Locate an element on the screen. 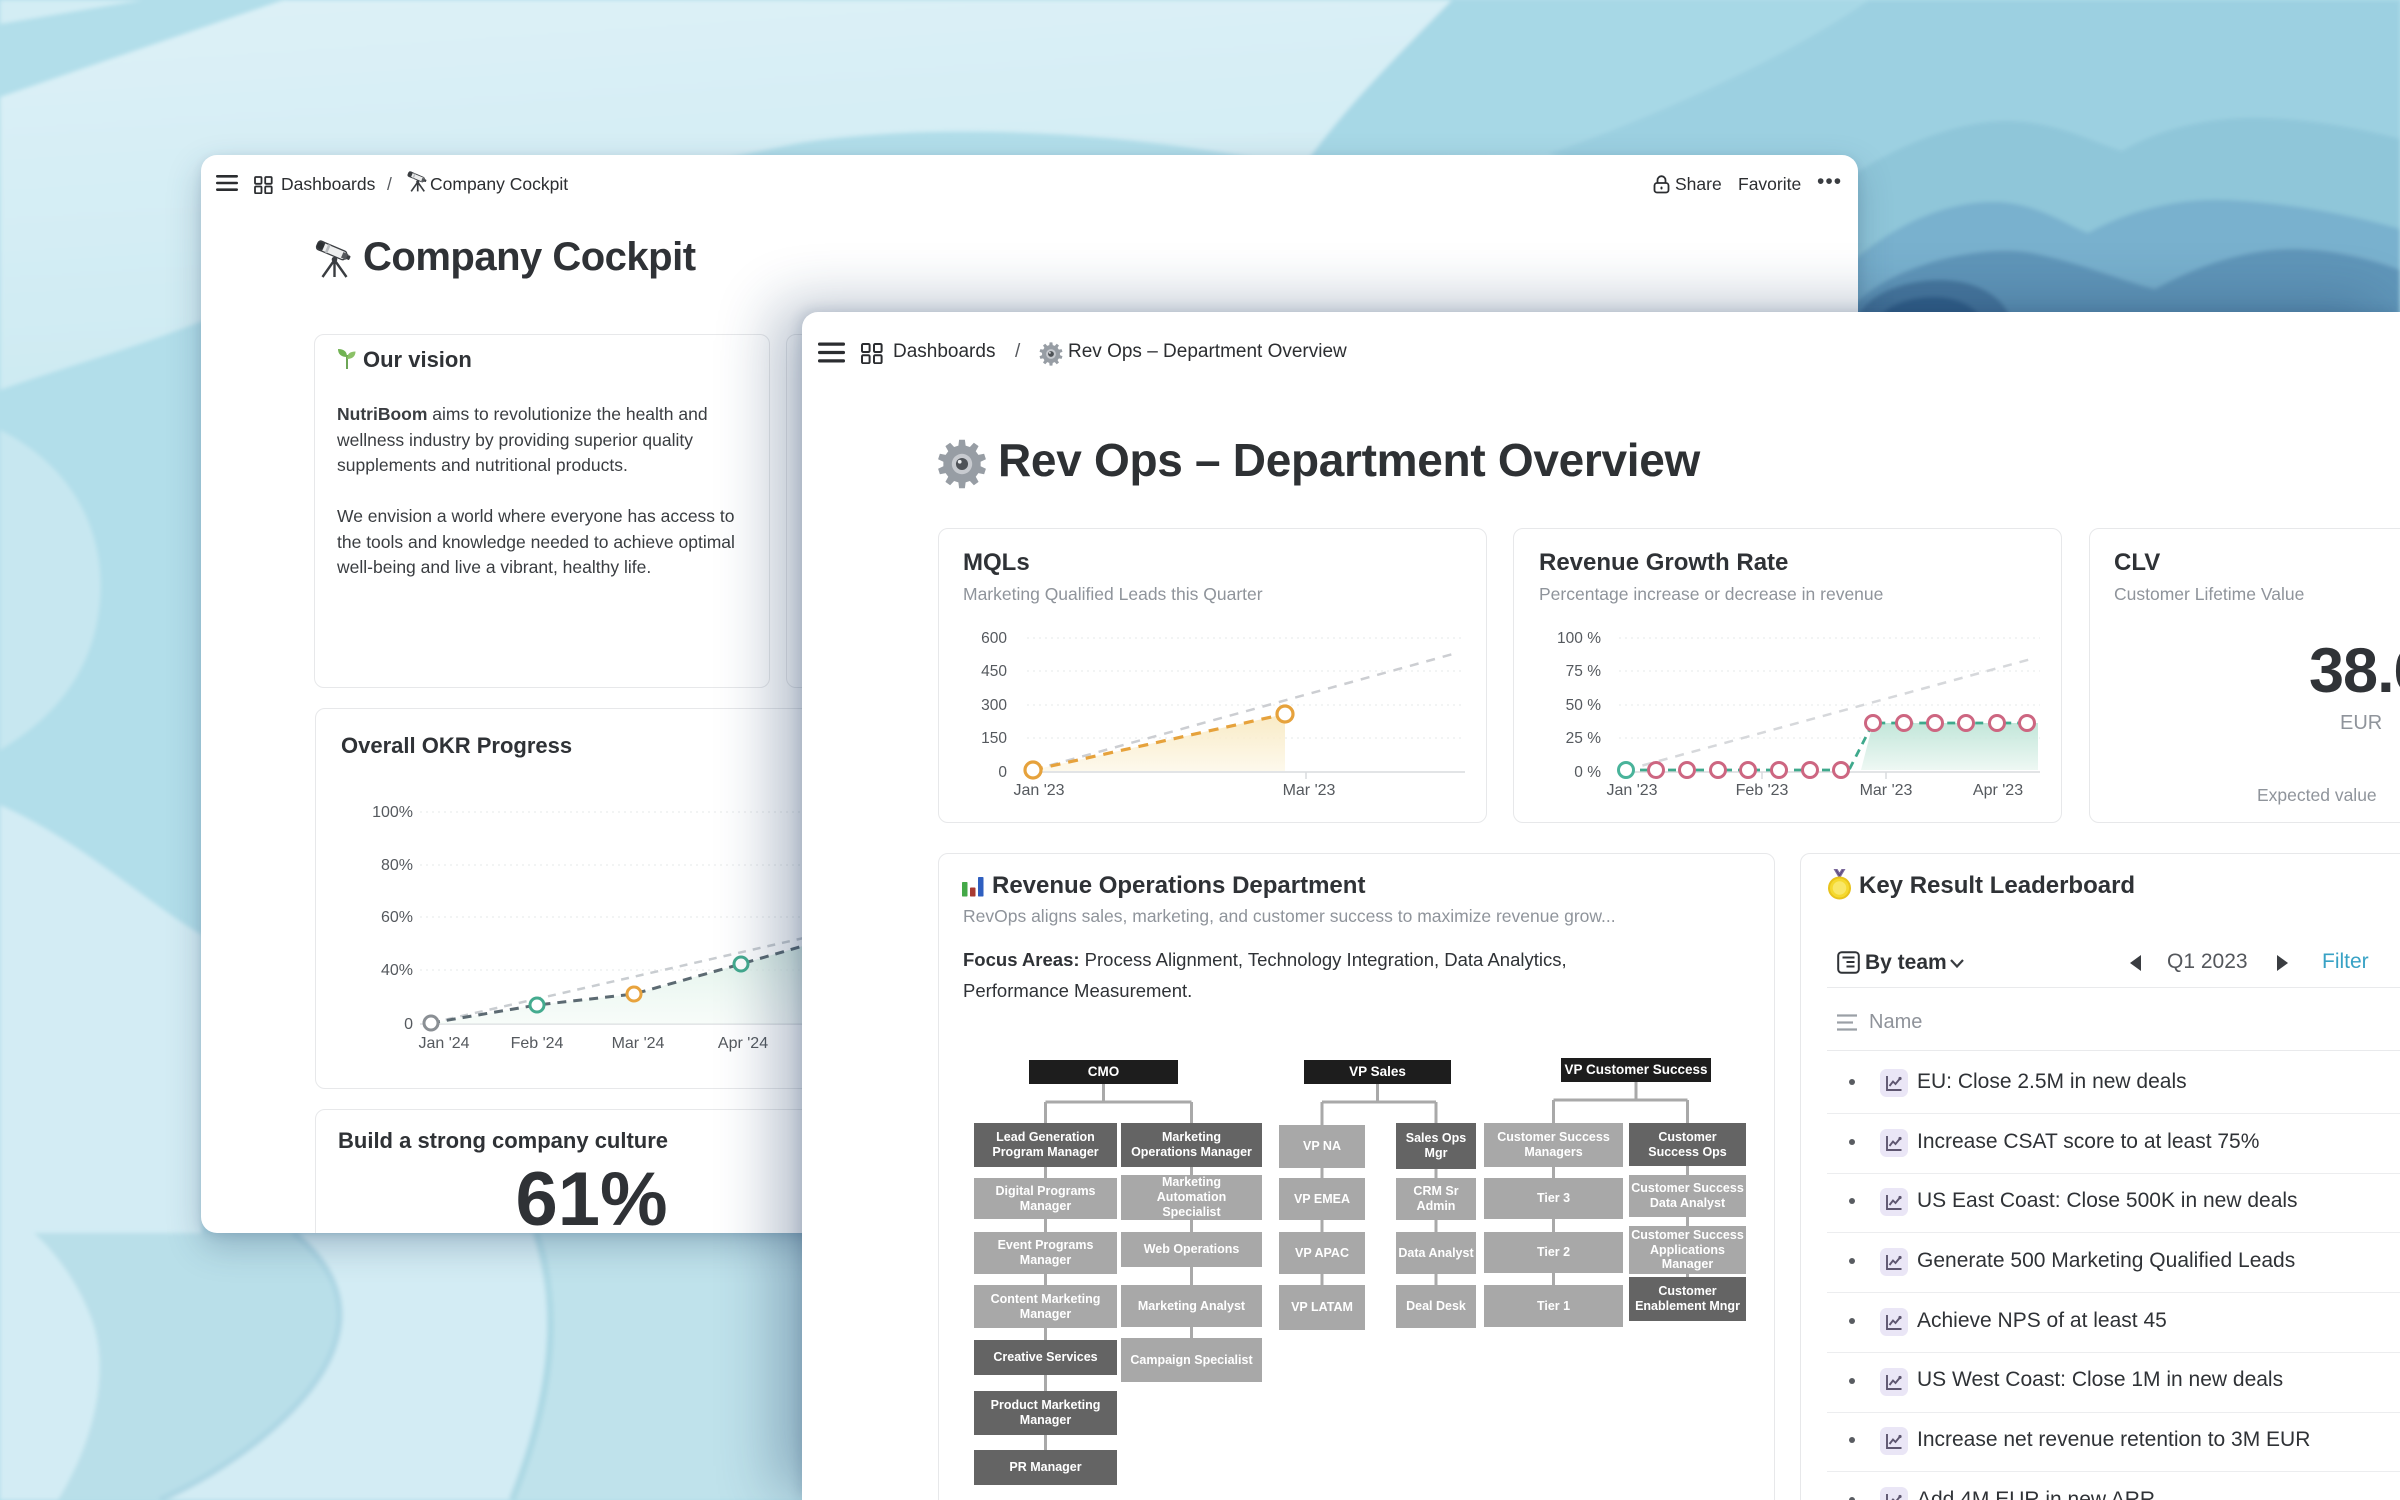 Image resolution: width=2400 pixels, height=1500 pixels. svg-text: Mar '24 is located at coordinates (638, 1043).